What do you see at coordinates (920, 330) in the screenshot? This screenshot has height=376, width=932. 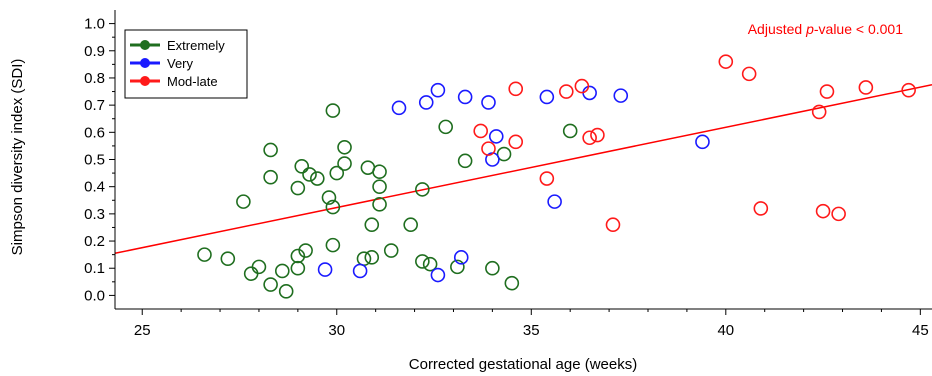 I see `x-tick-label: 45` at bounding box center [920, 330].